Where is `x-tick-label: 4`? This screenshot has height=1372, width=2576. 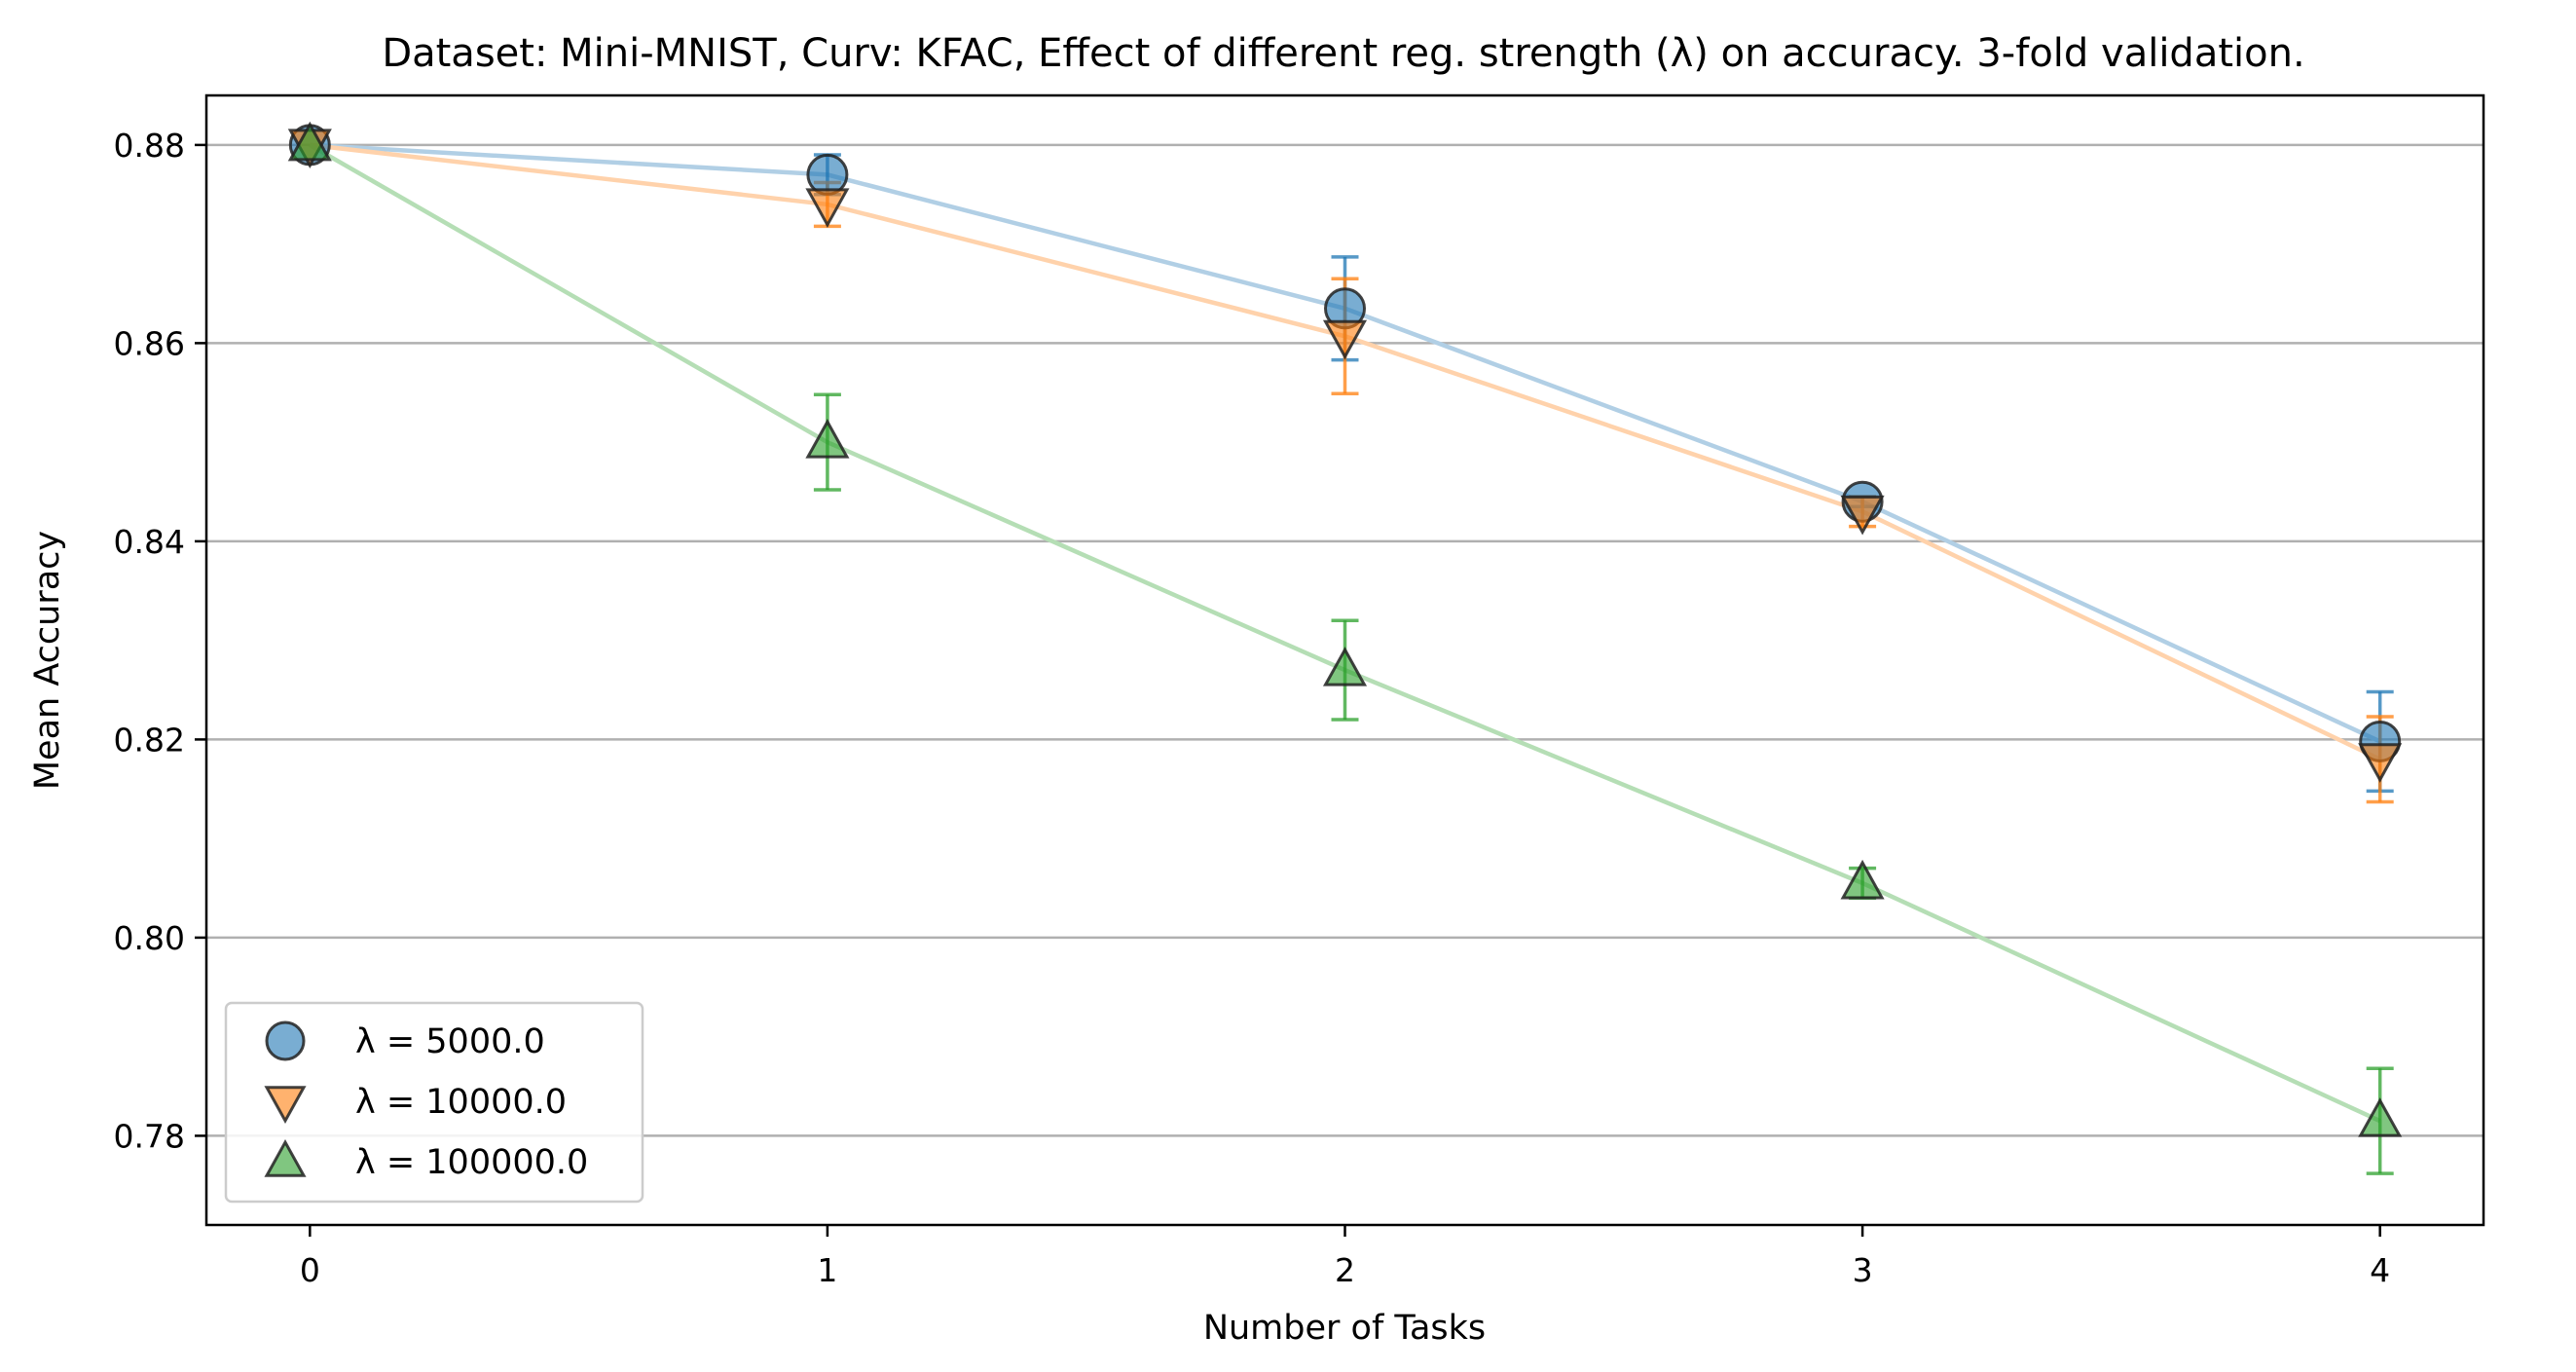 x-tick-label: 4 is located at coordinates (2380, 1270).